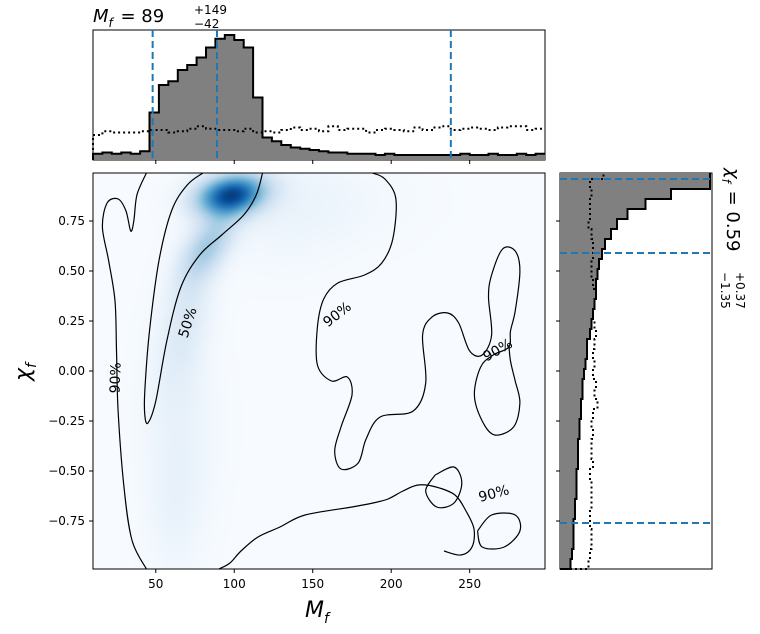 This screenshot has width=760, height=634. I want to click on spin-marginal-ticks, so click(558, 371).